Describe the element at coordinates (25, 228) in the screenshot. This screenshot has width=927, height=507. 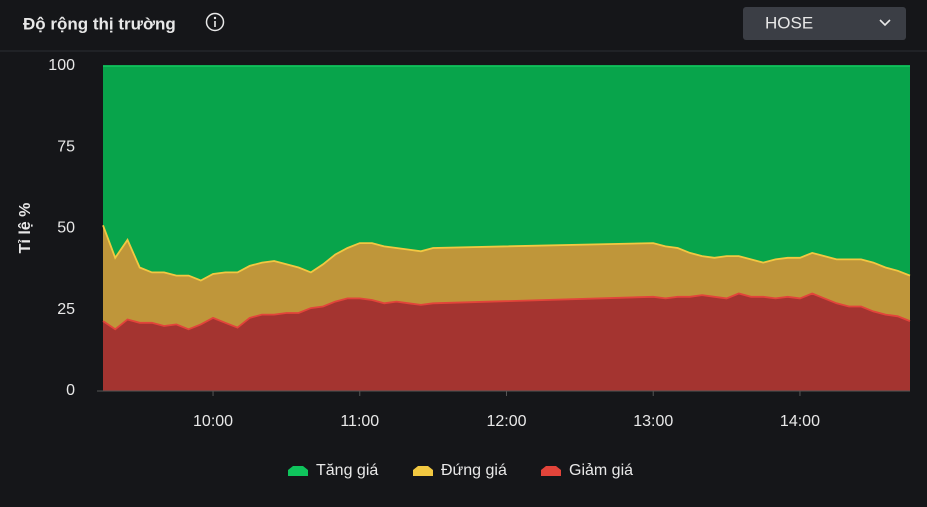
I see `y-axis-label: Tỉ lệ %` at that location.